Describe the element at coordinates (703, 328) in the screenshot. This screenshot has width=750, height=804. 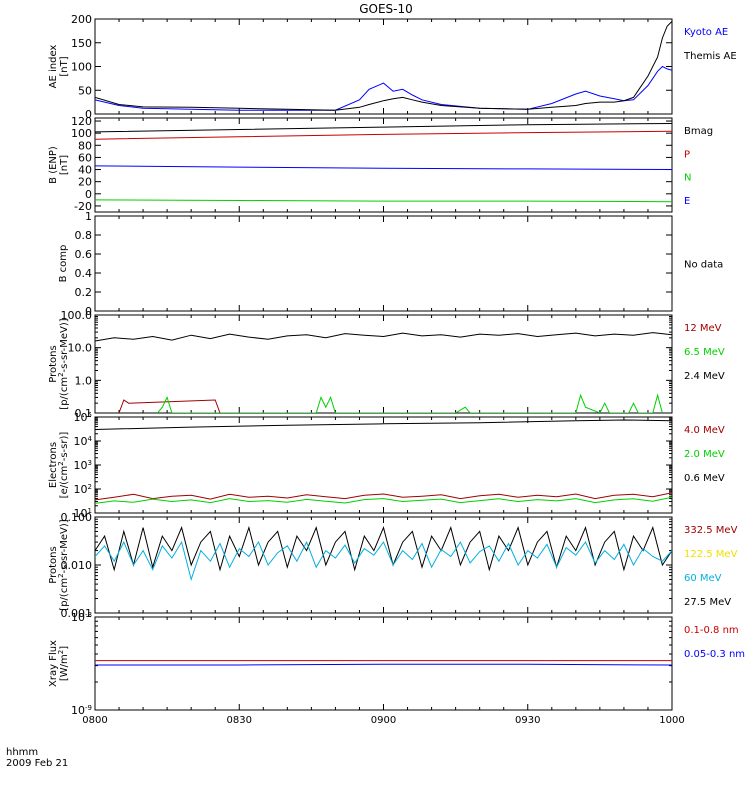
I see `legend-entry: 12 MeV` at that location.